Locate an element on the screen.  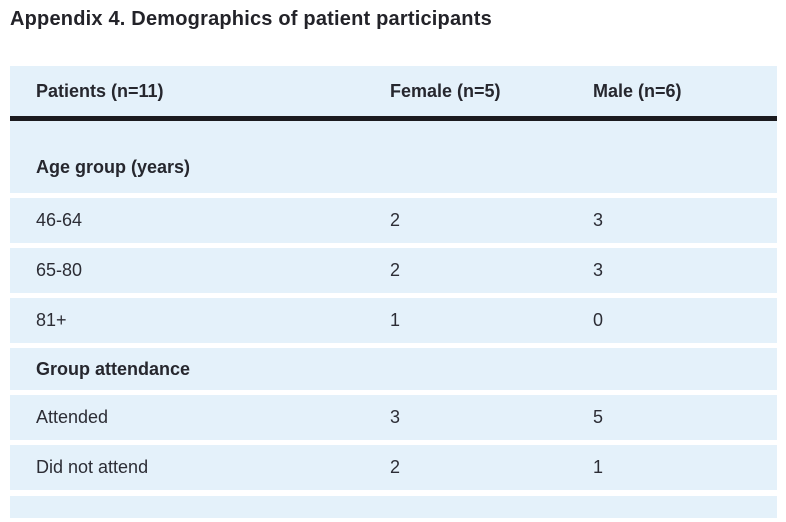
row-label-cell: Did not attend is located at coordinates (92, 467).